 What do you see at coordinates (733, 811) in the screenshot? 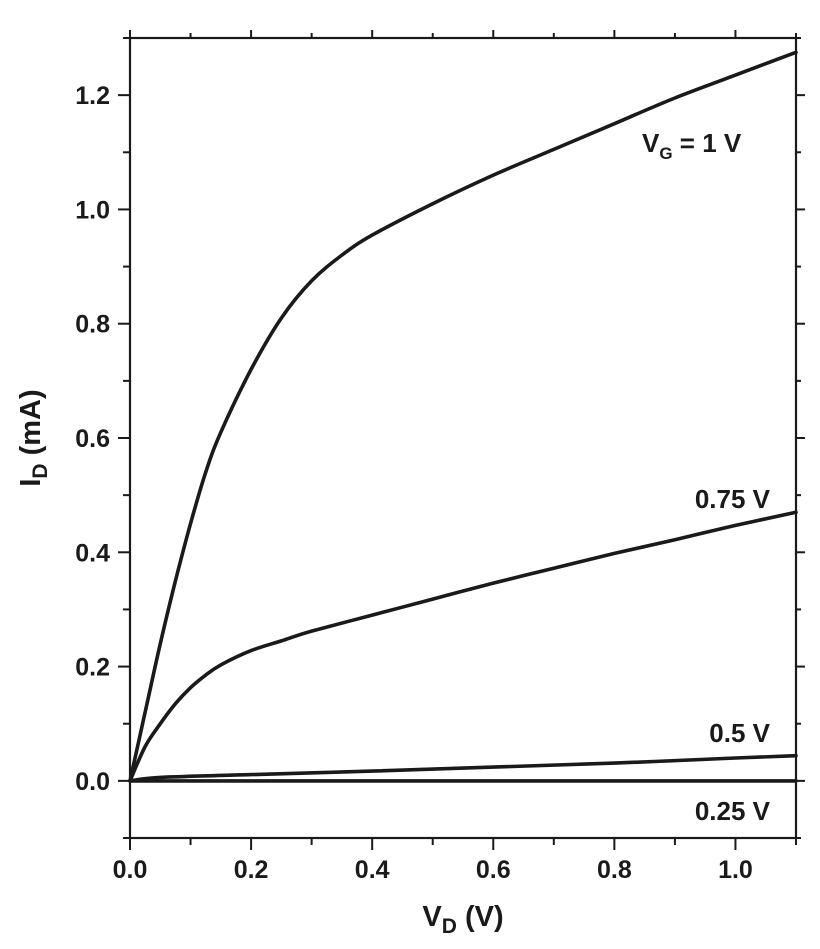
I see `series-label: 0.25 V` at bounding box center [733, 811].